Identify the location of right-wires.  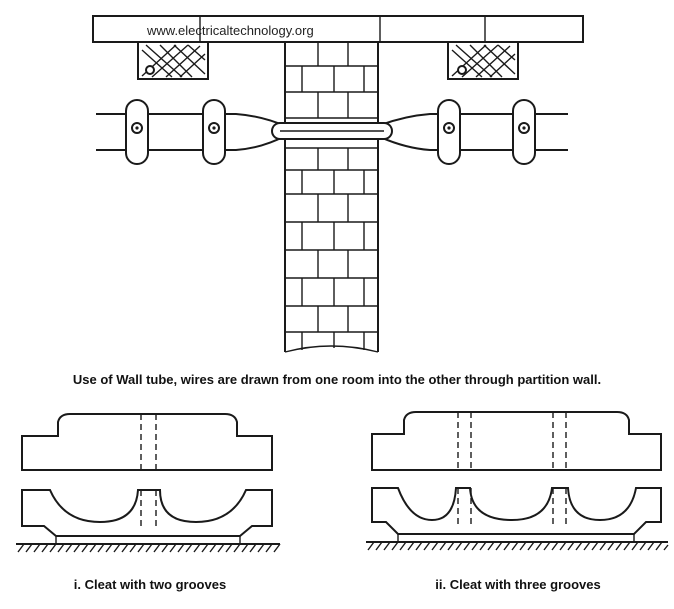
(472, 132).